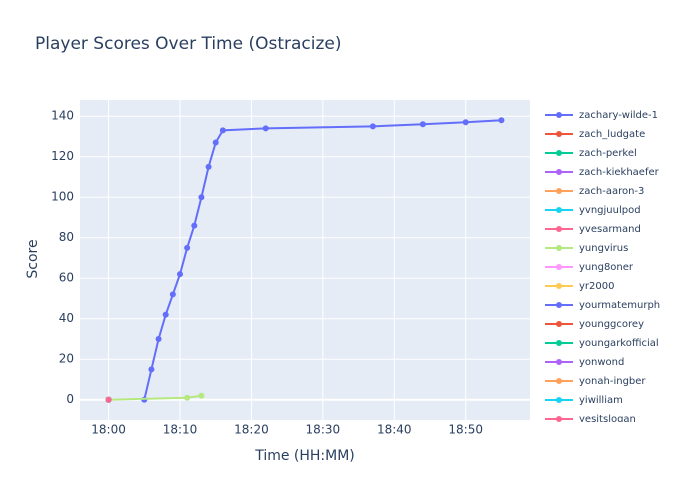 The image size is (700, 500). What do you see at coordinates (608, 153) in the screenshot?
I see `legend-label: zach-perkel` at bounding box center [608, 153].